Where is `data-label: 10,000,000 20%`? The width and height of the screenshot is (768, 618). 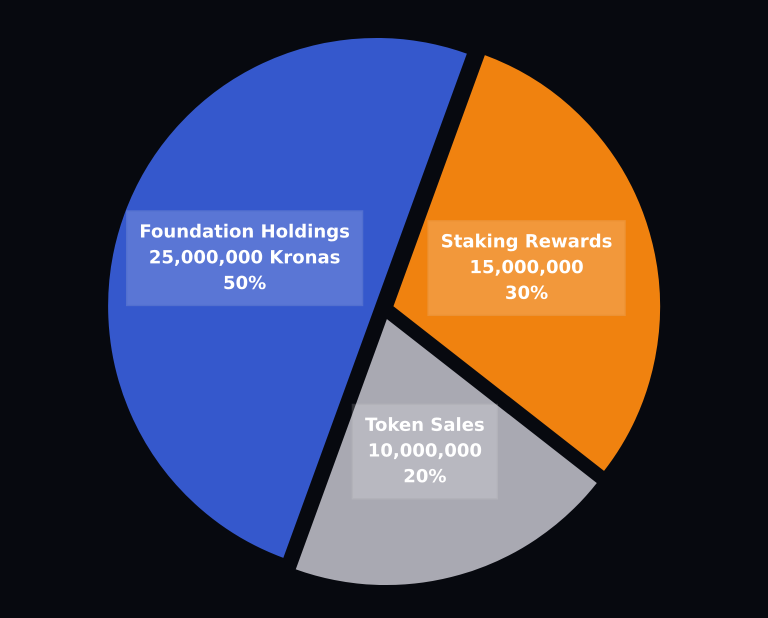 data-label: 10,000,000 20% is located at coordinates (426, 463).